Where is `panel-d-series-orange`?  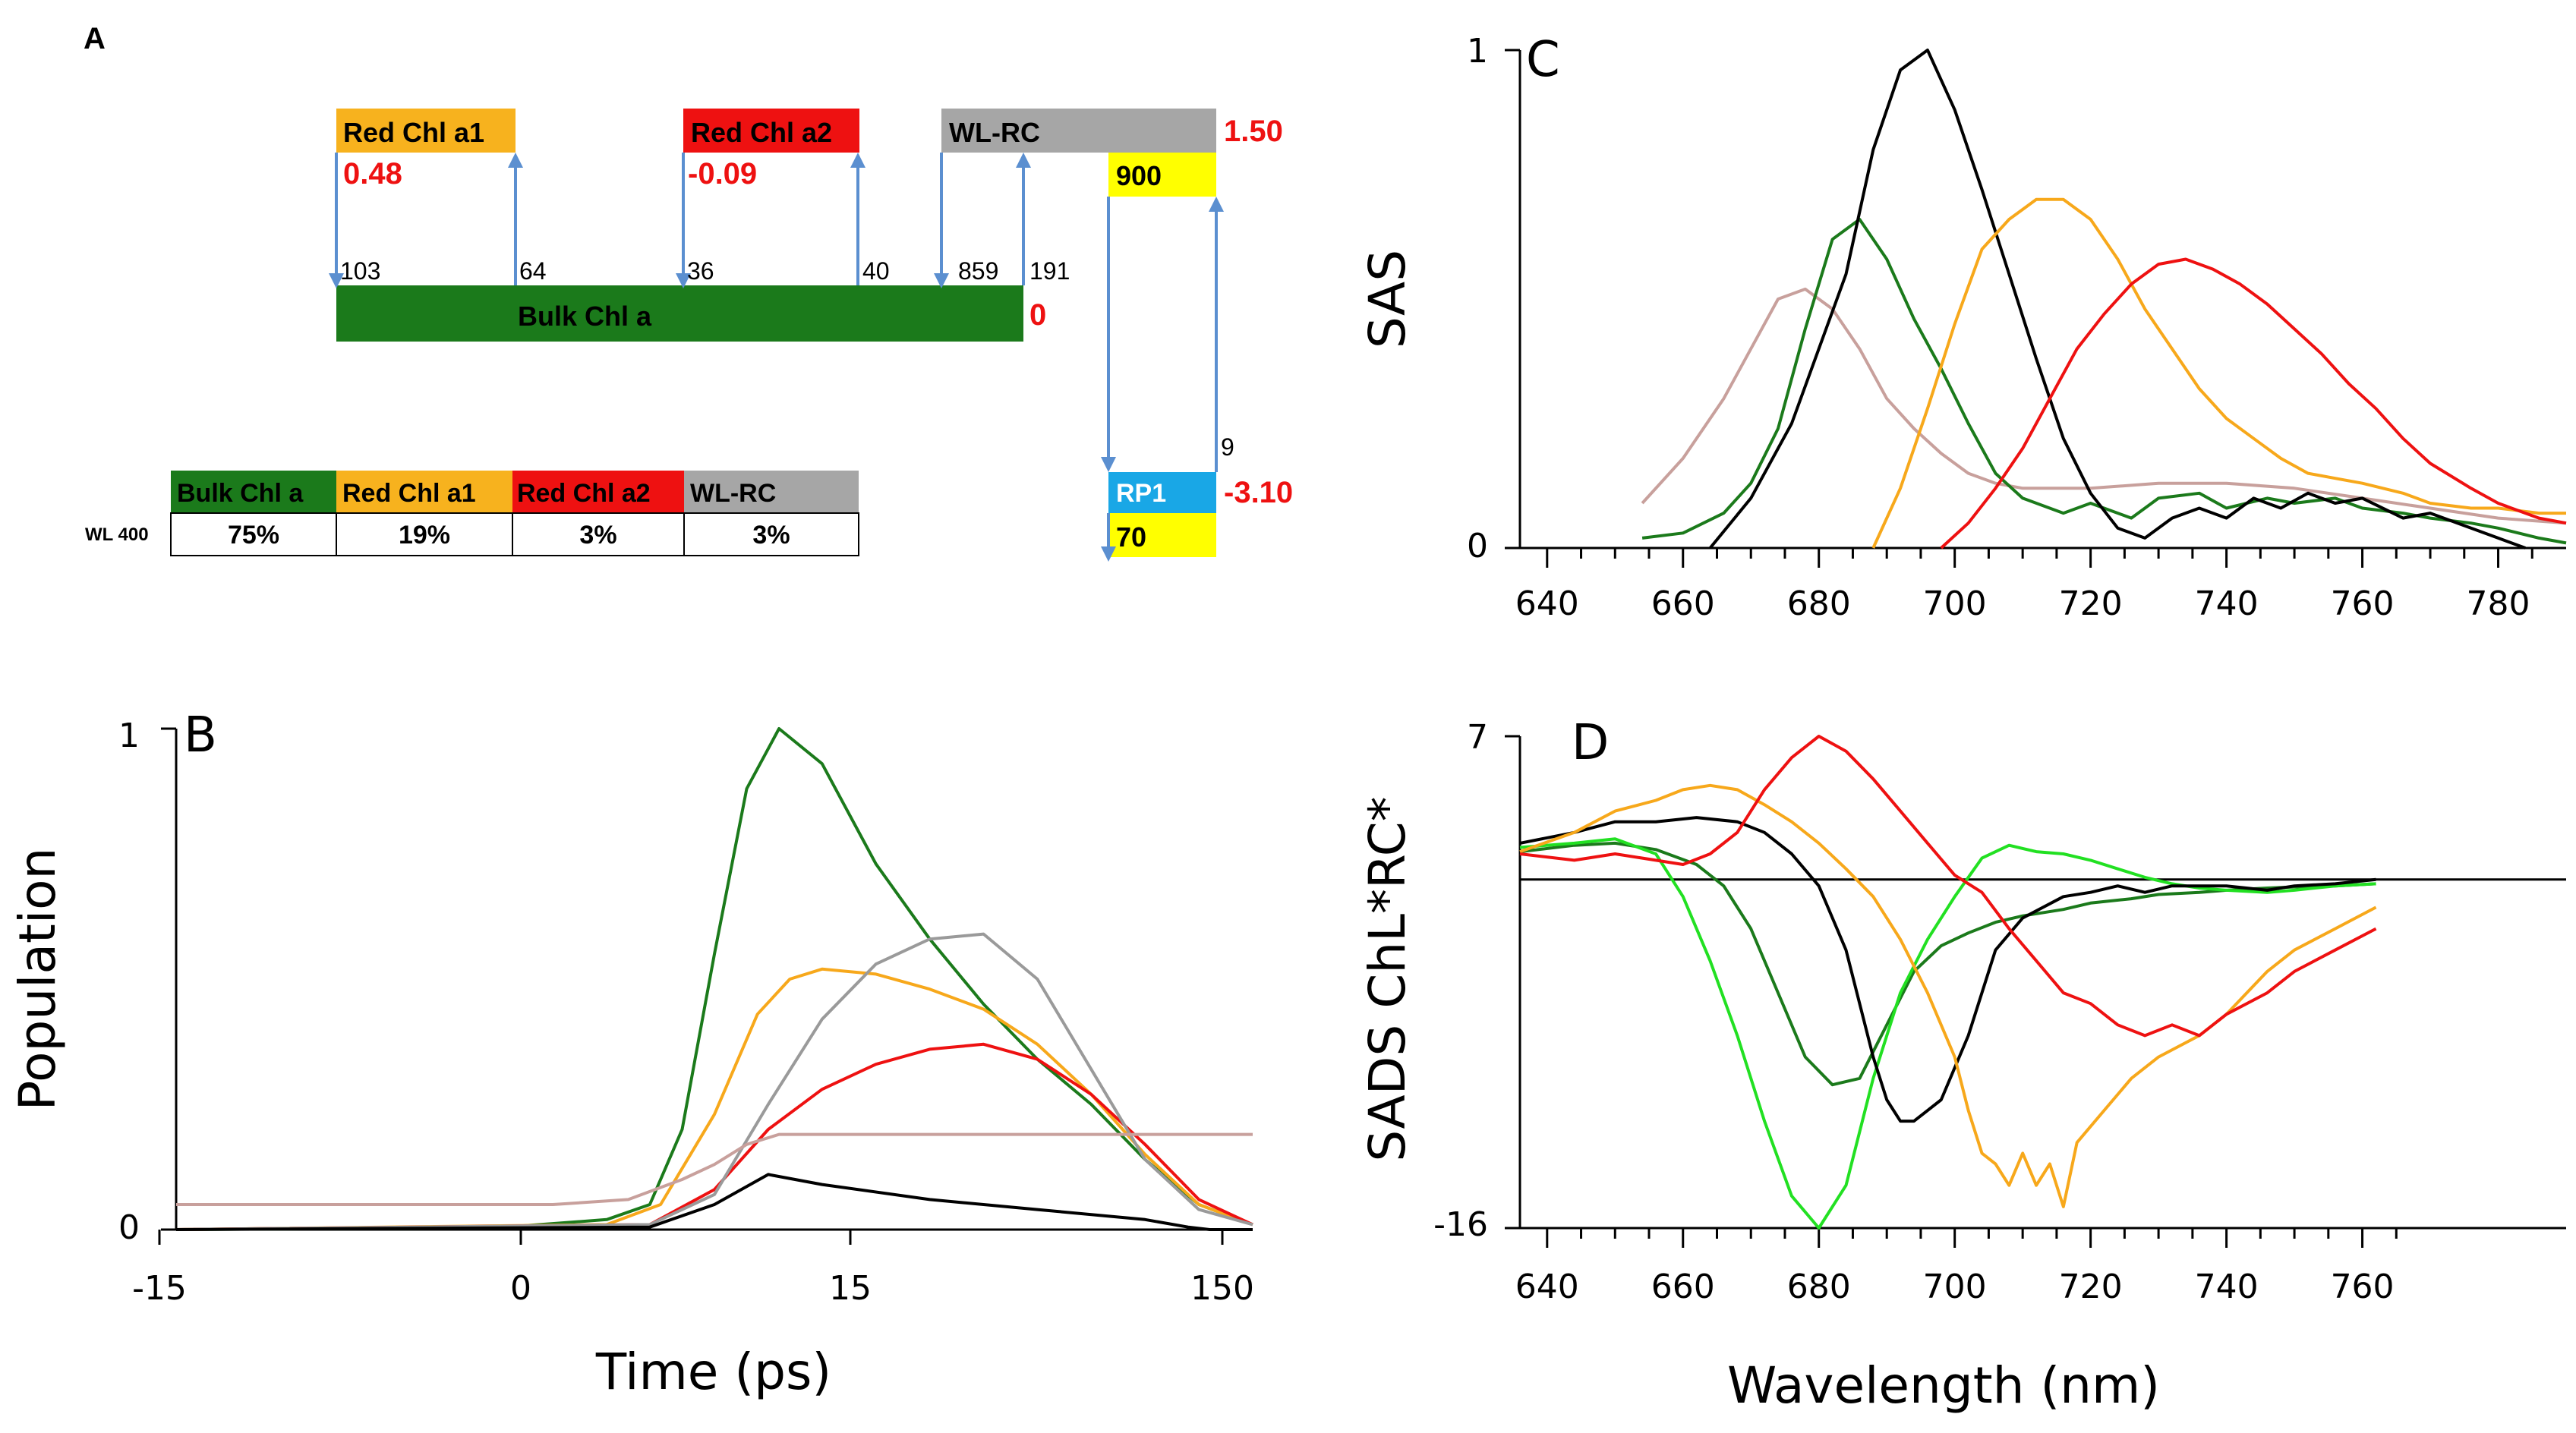
panel-d-series-orange is located at coordinates (1948, 996).